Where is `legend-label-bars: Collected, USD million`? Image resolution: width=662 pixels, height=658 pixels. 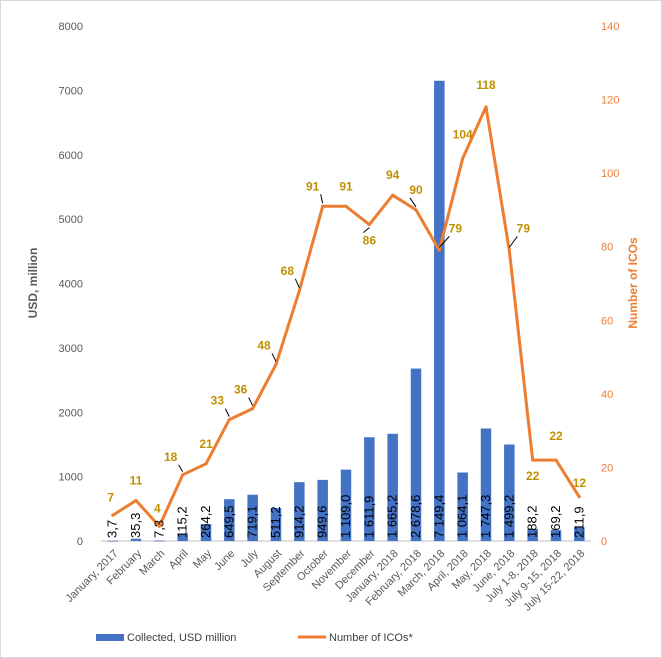 legend-label-bars: Collected, USD million is located at coordinates (181, 638).